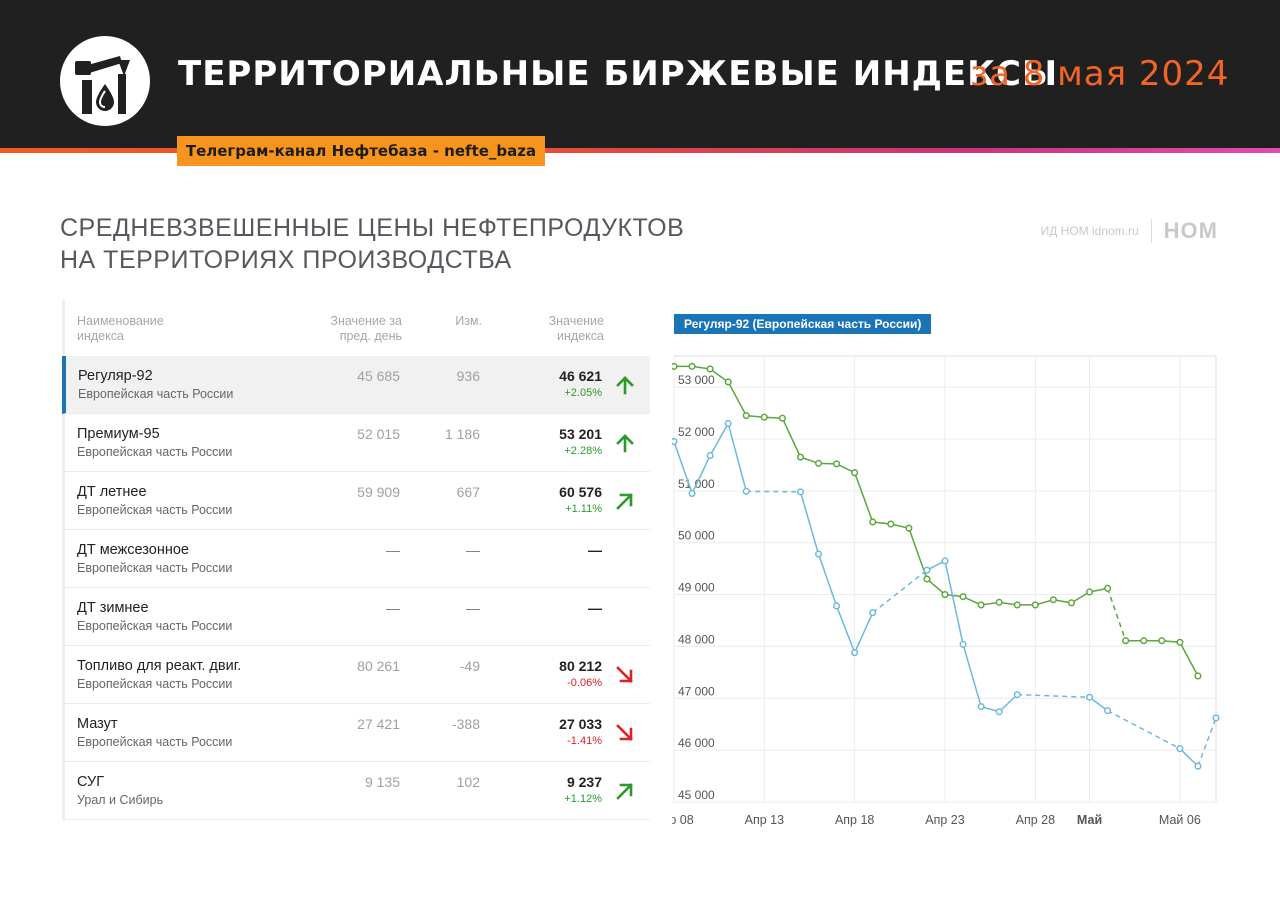 Image resolution: width=1280 pixels, height=916 pixels. I want to click on section-title-line1: СРЕДНЕВЗВЕШЕННЫЕ ЦЕНЫ НЕФТЕПРОДУКТОВ, so click(372, 228).